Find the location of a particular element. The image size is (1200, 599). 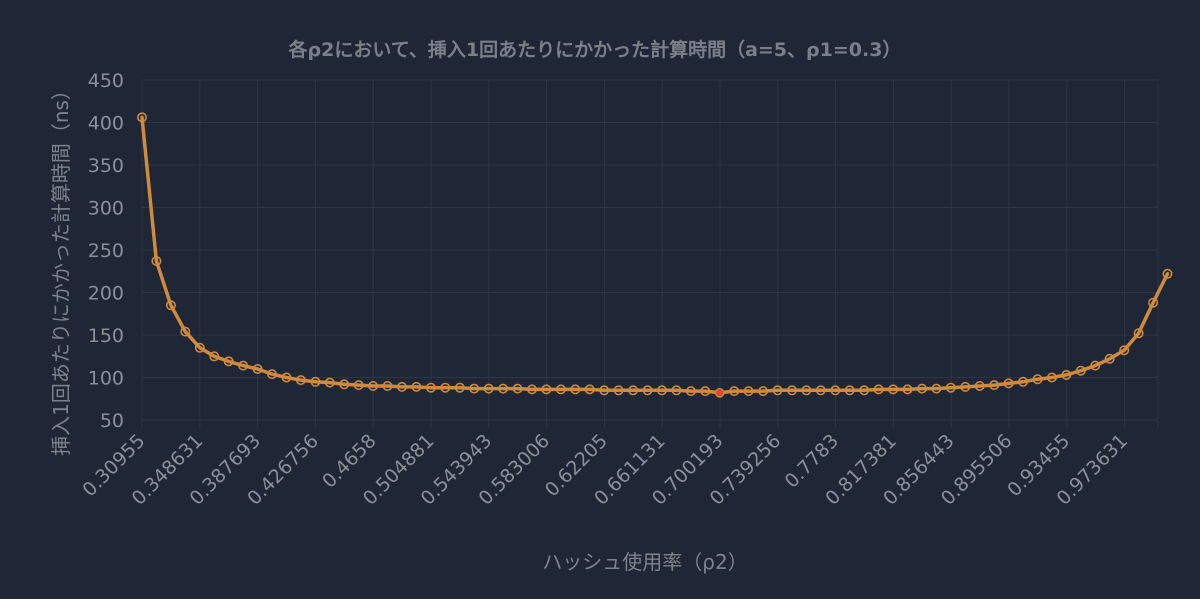

y-tick-label: 300 is located at coordinates (106, 209).